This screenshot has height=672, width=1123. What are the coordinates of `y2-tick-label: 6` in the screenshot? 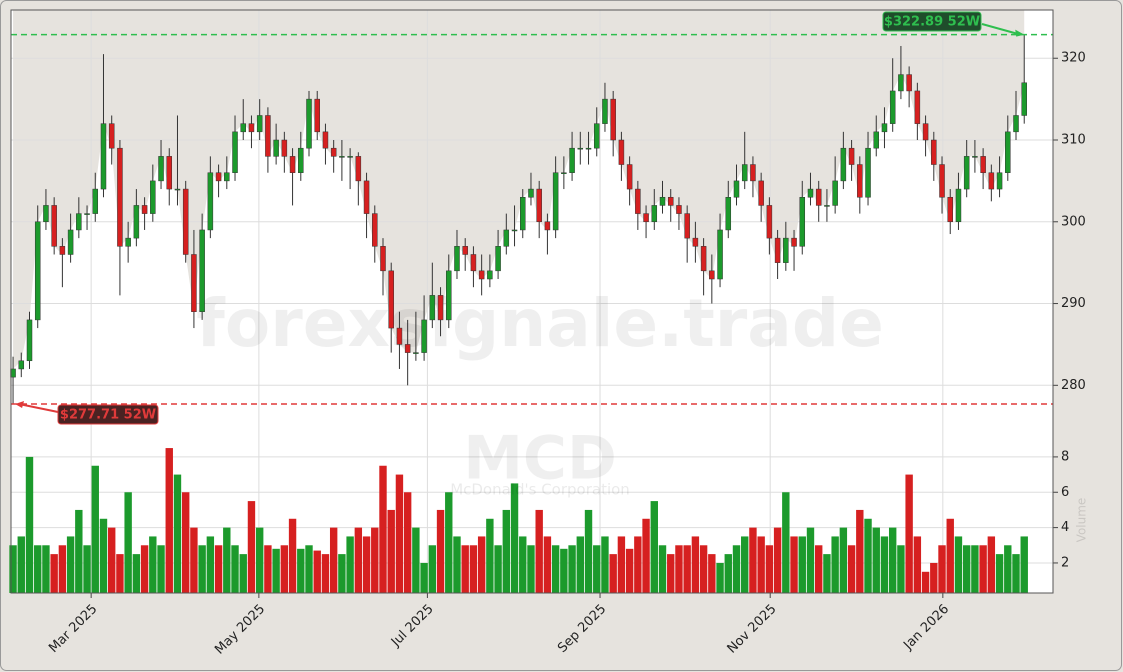 It's located at (1065, 492).